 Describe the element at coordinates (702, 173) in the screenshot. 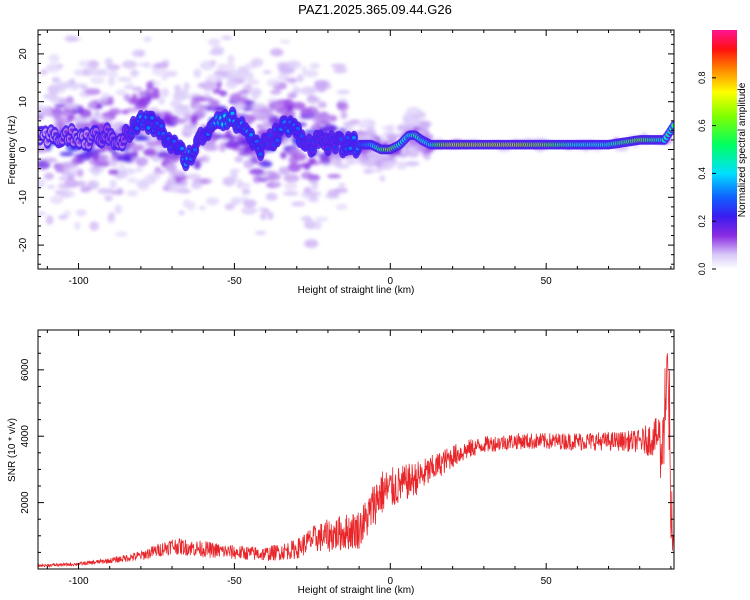

I see `colorbar-tick-label: 0.4` at that location.